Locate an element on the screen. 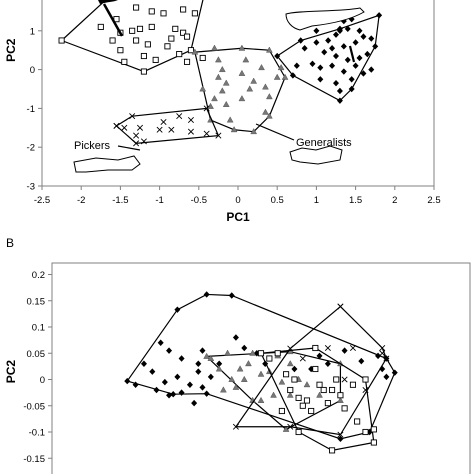  annotation-pickers: Pickers is located at coordinates (92, 146).